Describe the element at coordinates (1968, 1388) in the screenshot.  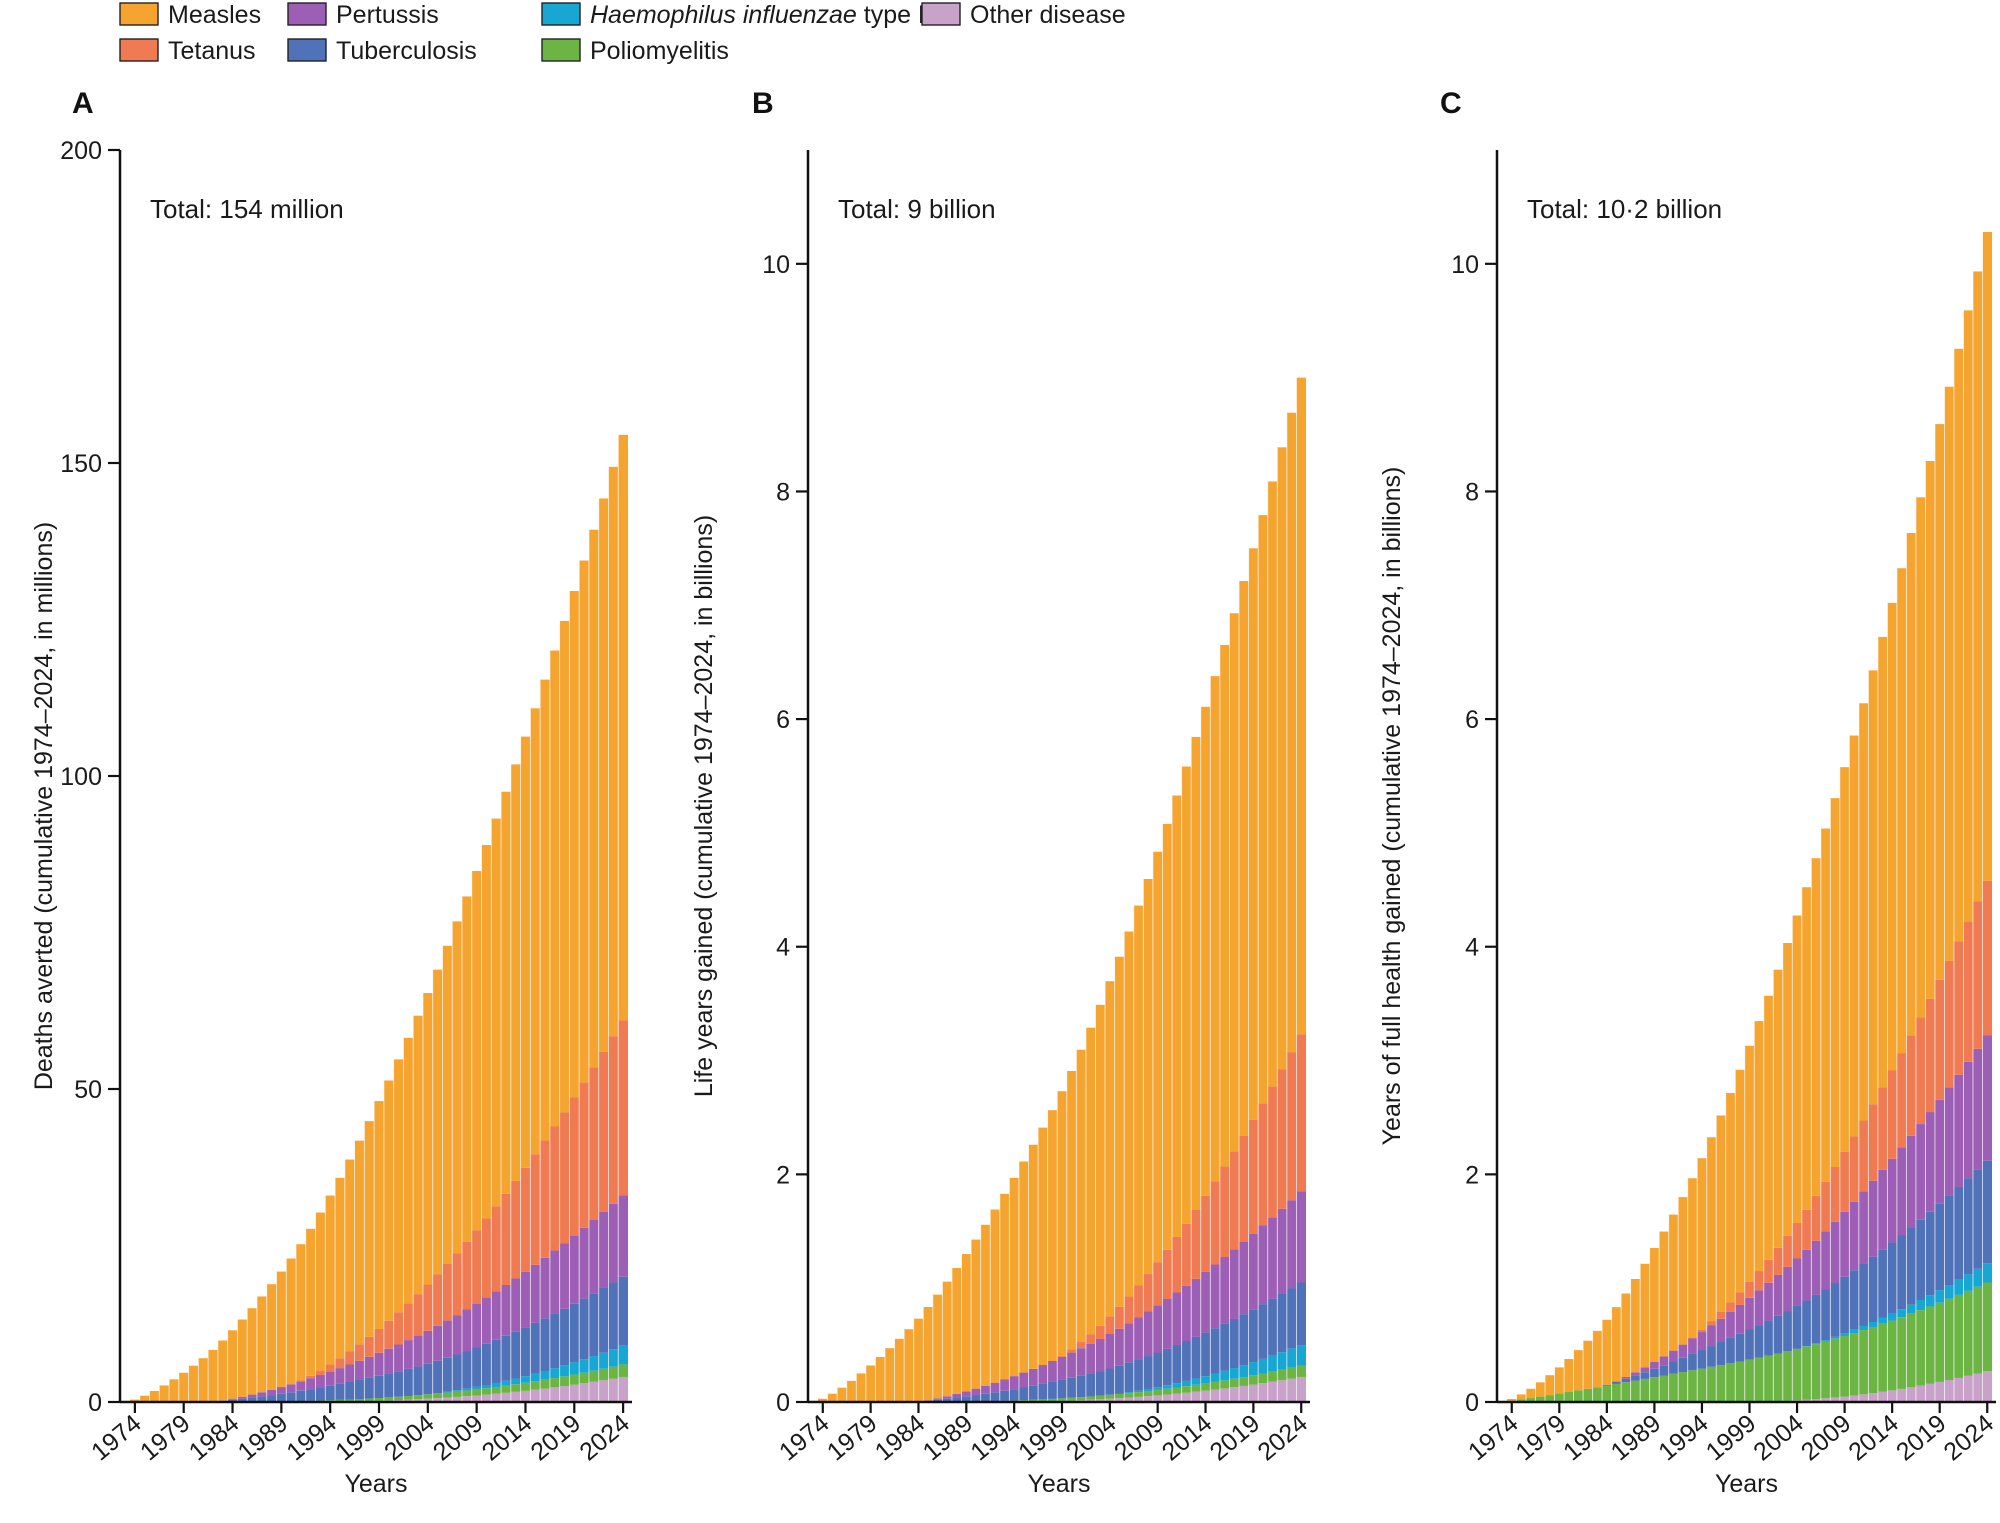
I see `bar-segment-other-2022` at that location.